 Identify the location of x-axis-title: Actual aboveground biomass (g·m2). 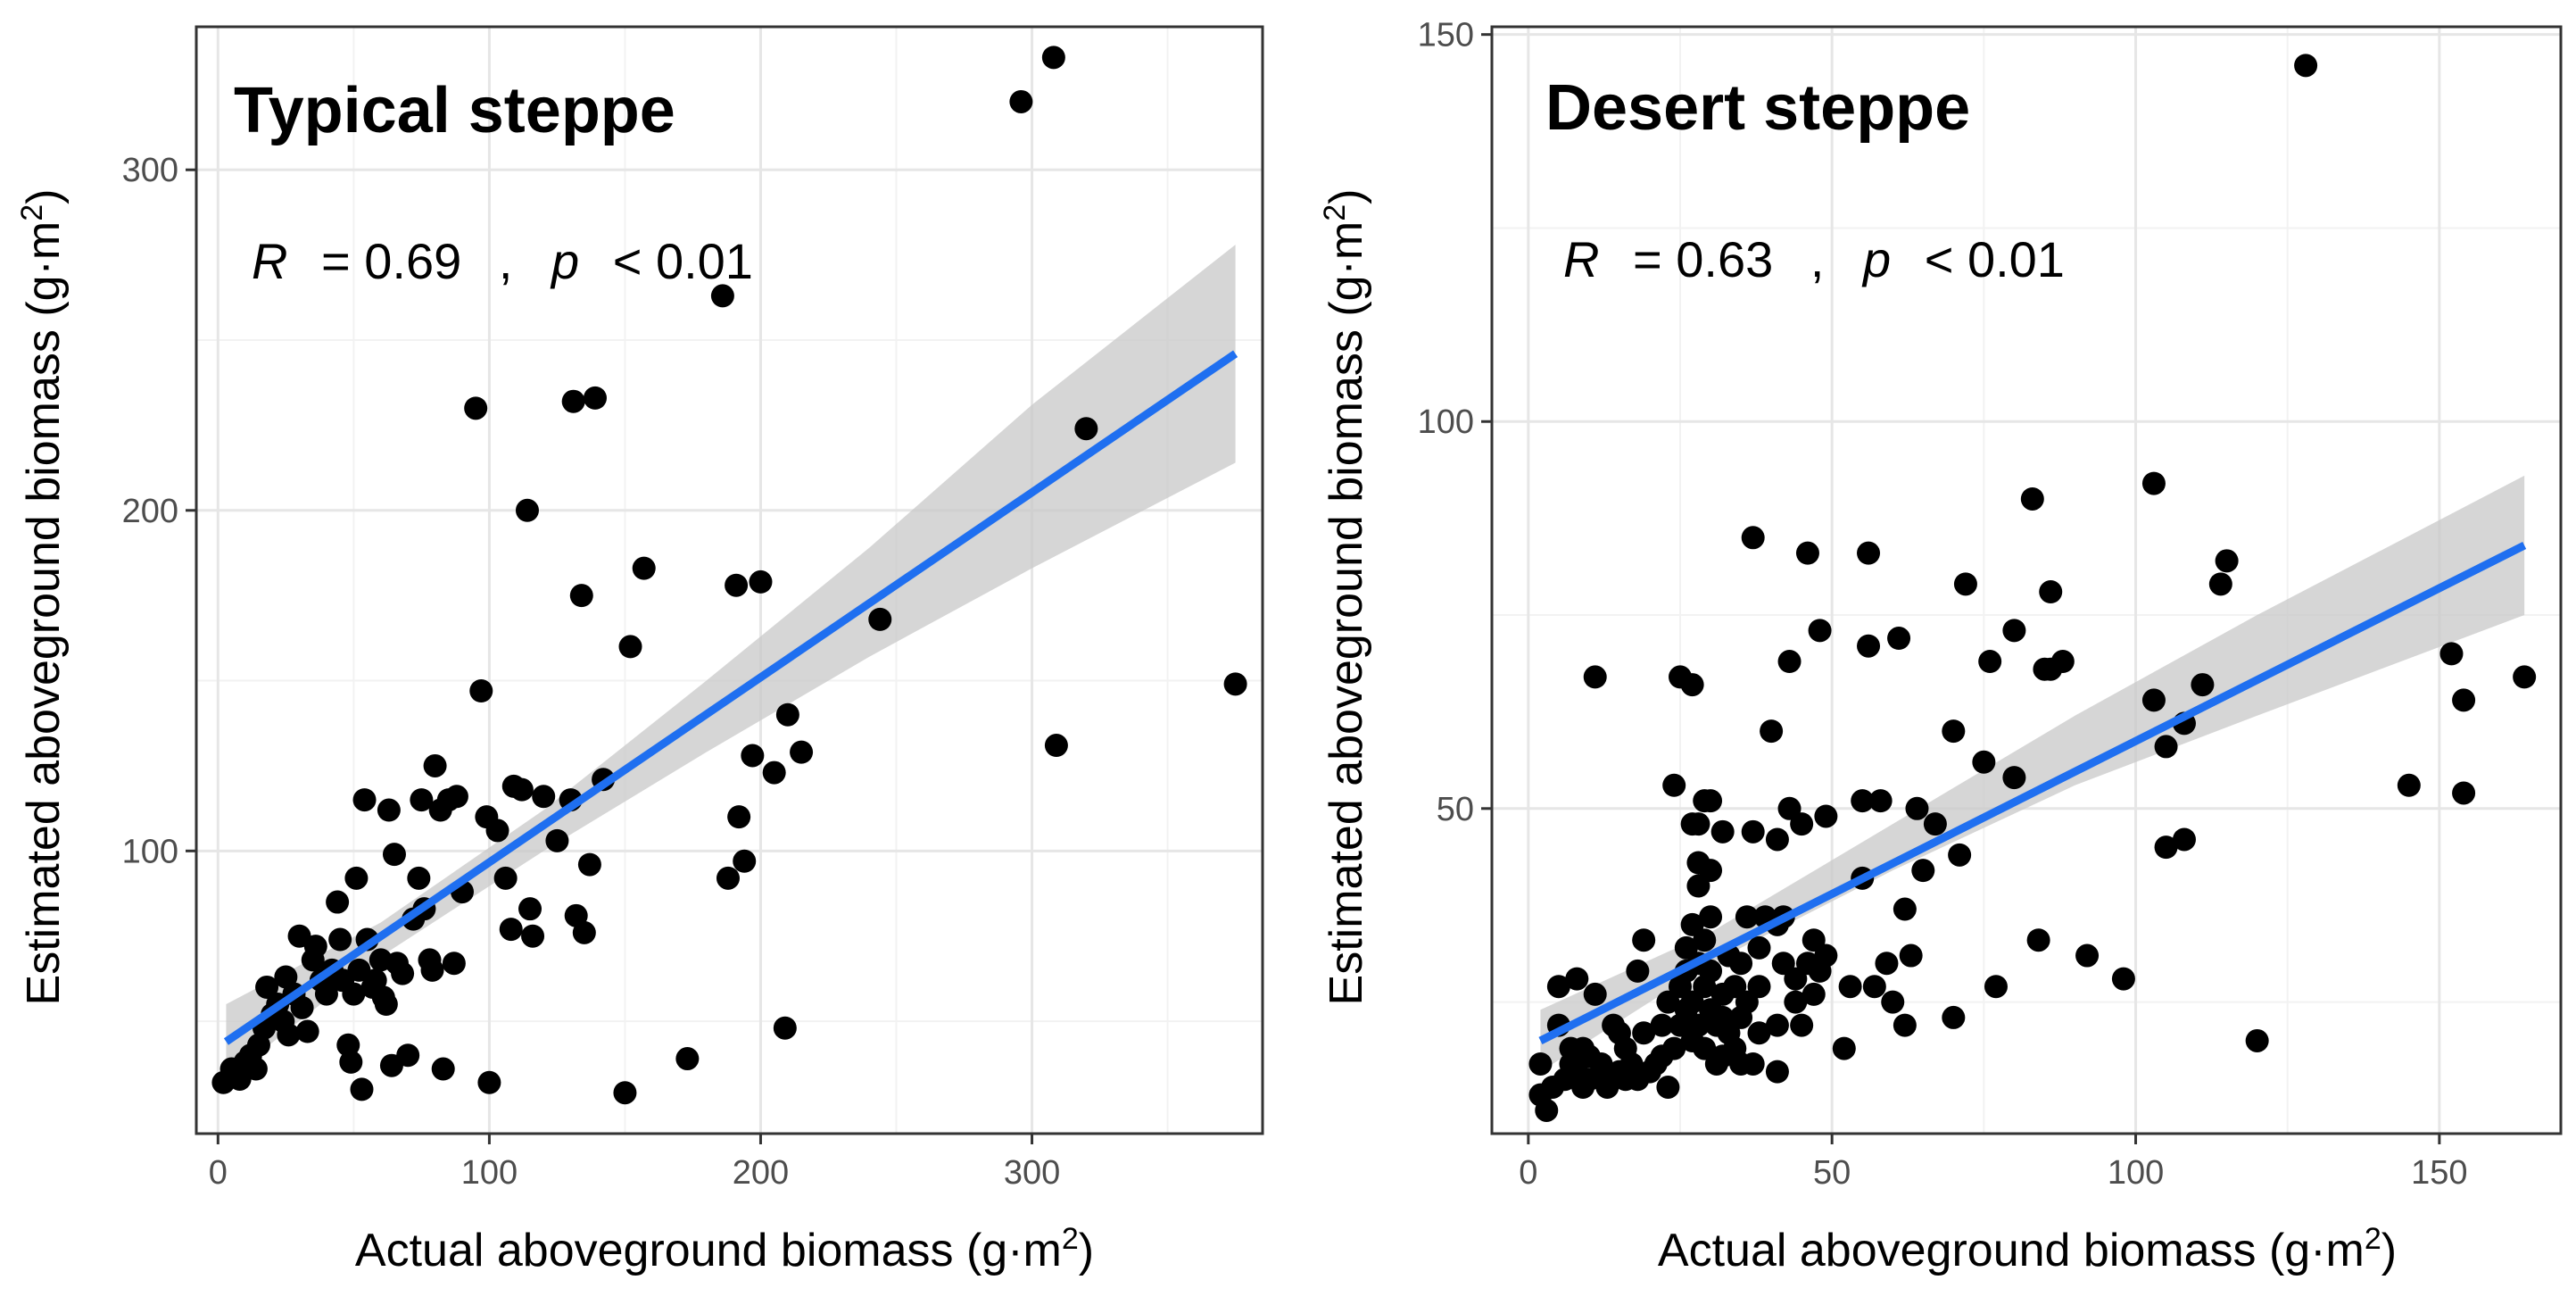
(724, 1249).